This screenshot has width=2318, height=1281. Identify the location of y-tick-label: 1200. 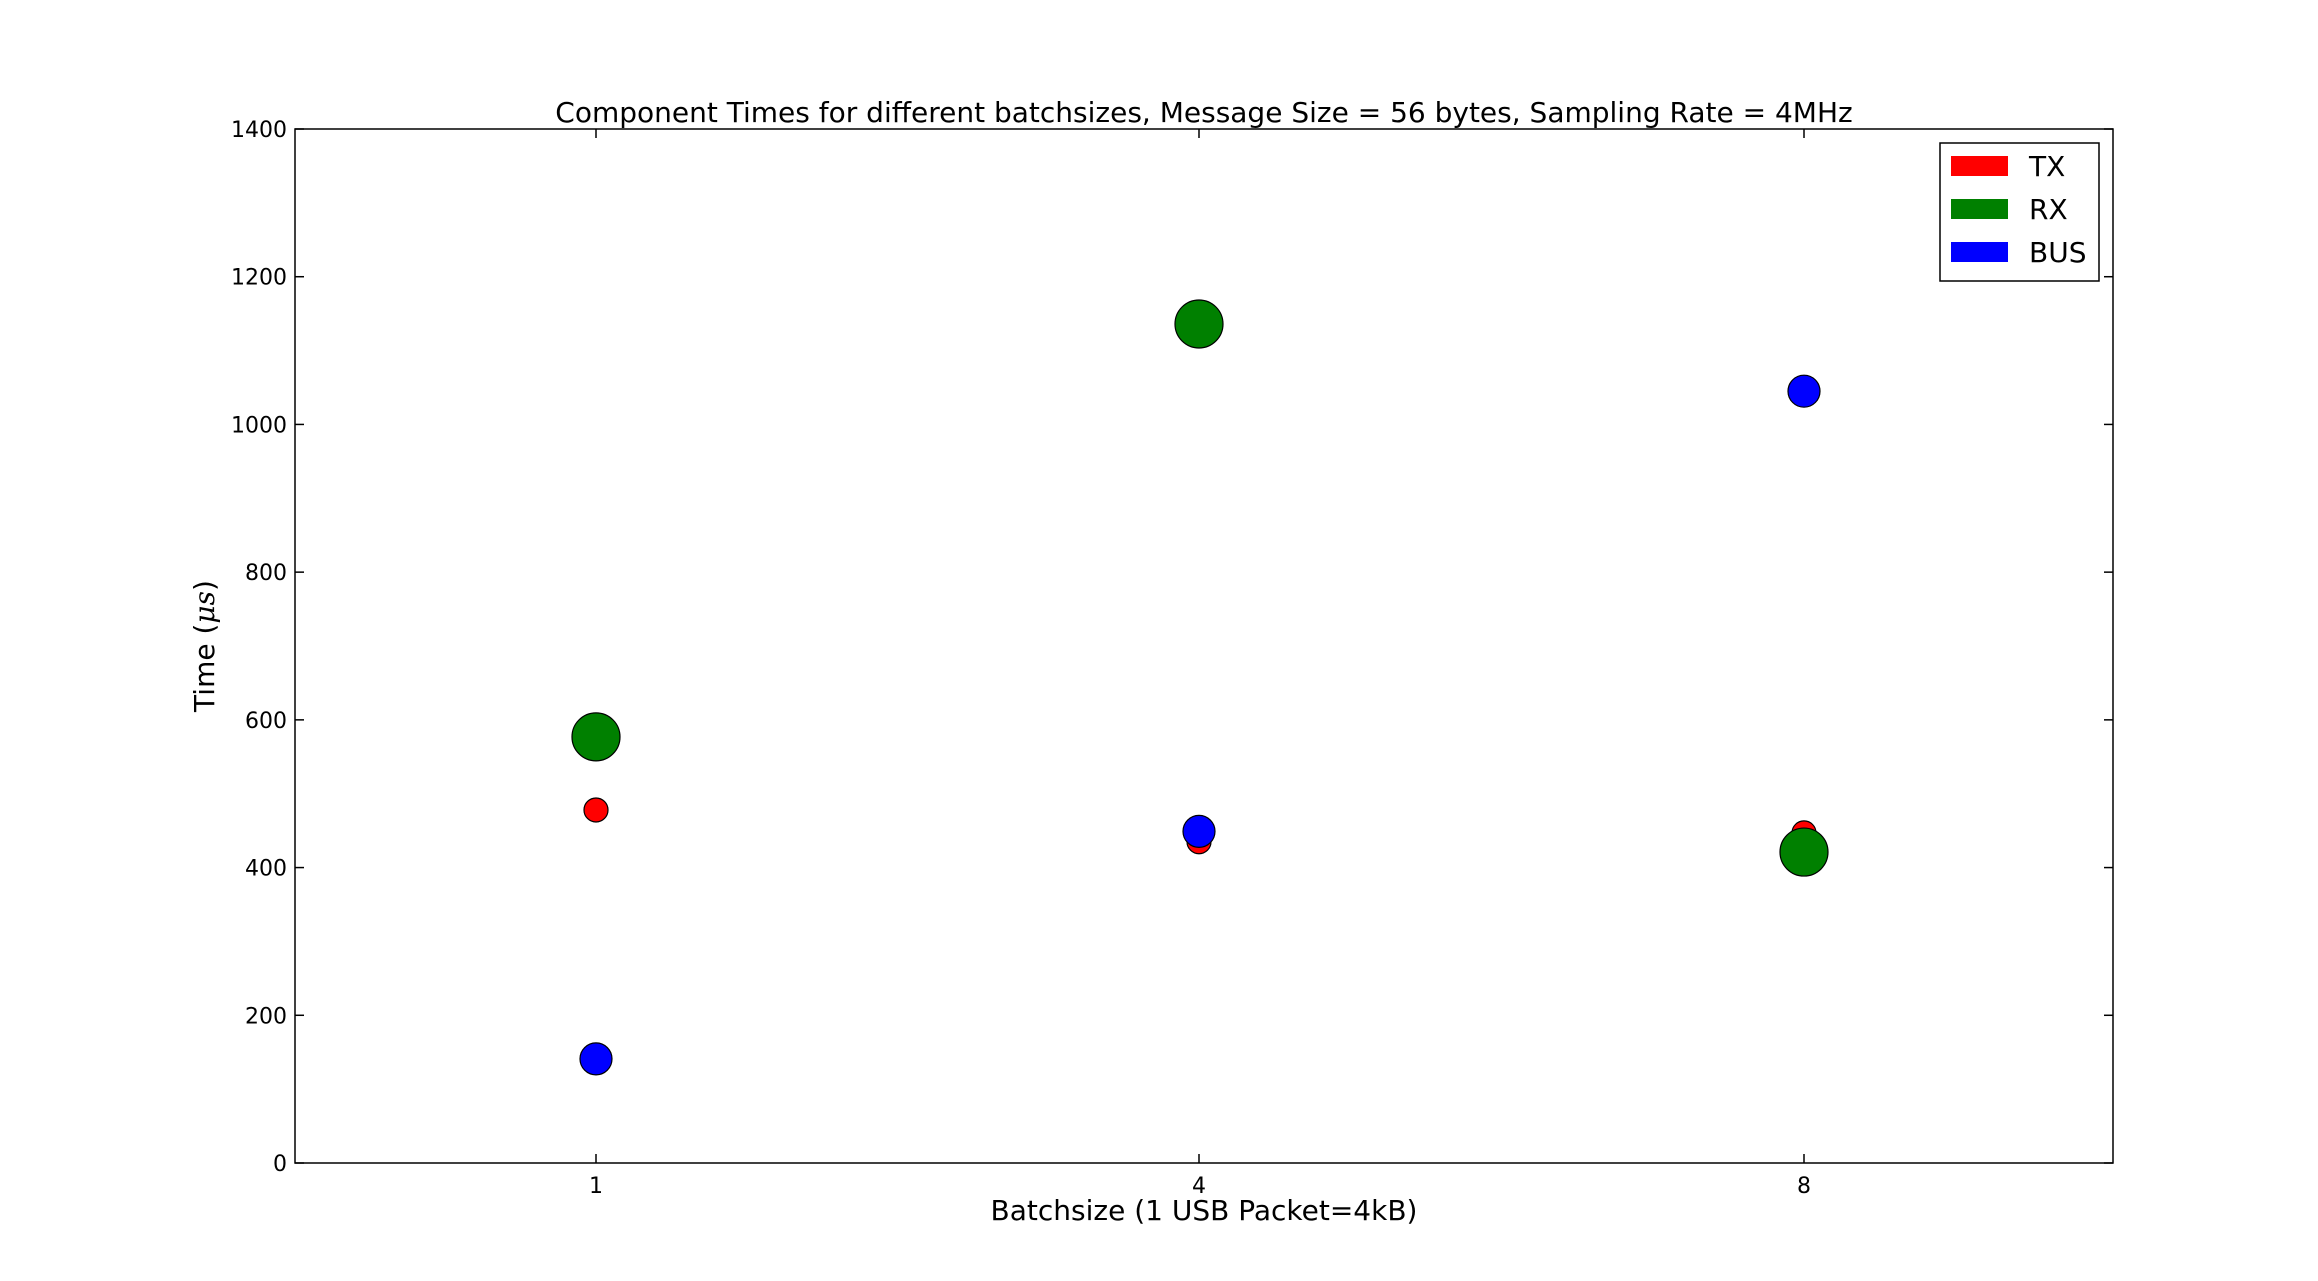
(259, 278).